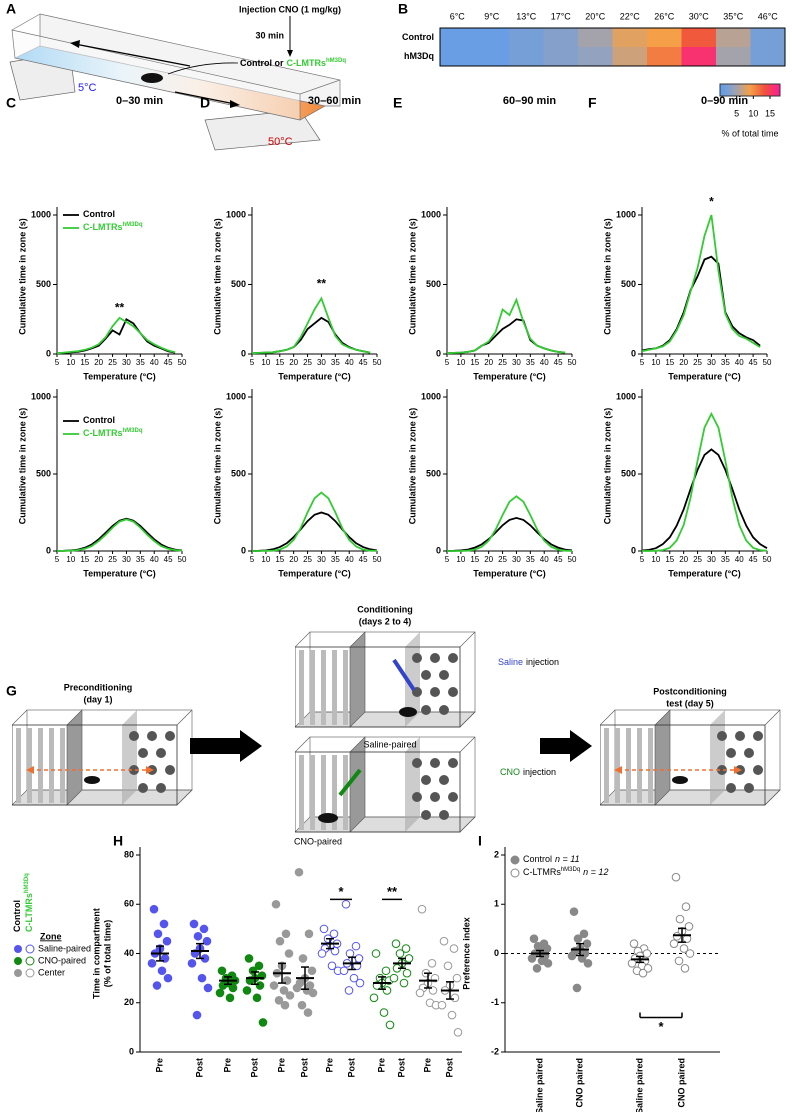 The width and height of the screenshot is (792, 1112). Describe the element at coordinates (11, 9) in the screenshot. I see `panel-label: A` at that location.